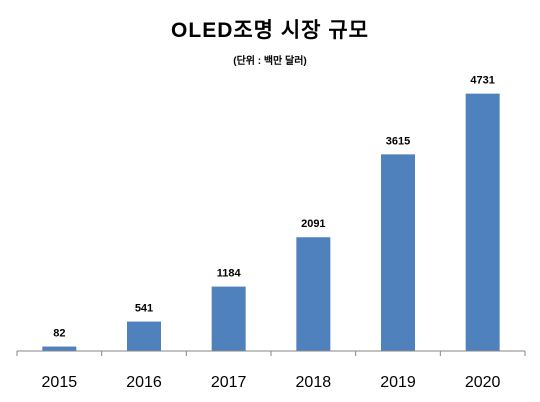  I want to click on x-axis-ticks, so click(271, 353).